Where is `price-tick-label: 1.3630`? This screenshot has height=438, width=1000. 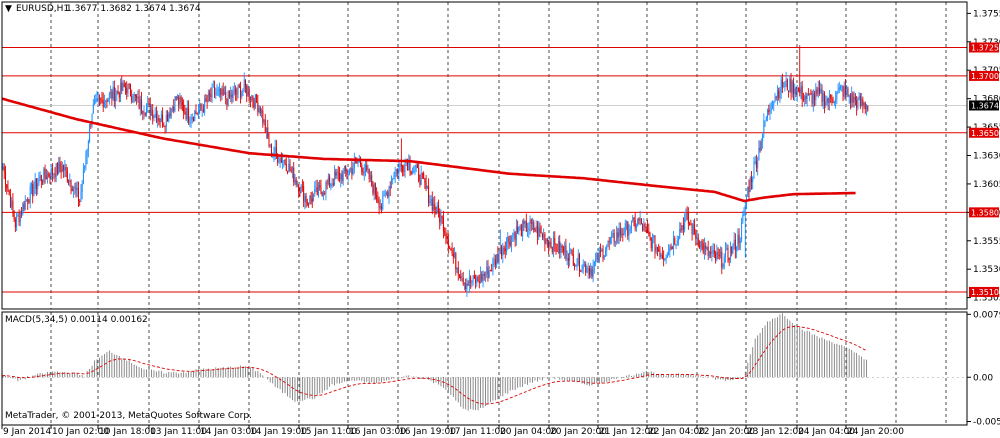
price-tick-label: 1.3630 is located at coordinates (986, 157).